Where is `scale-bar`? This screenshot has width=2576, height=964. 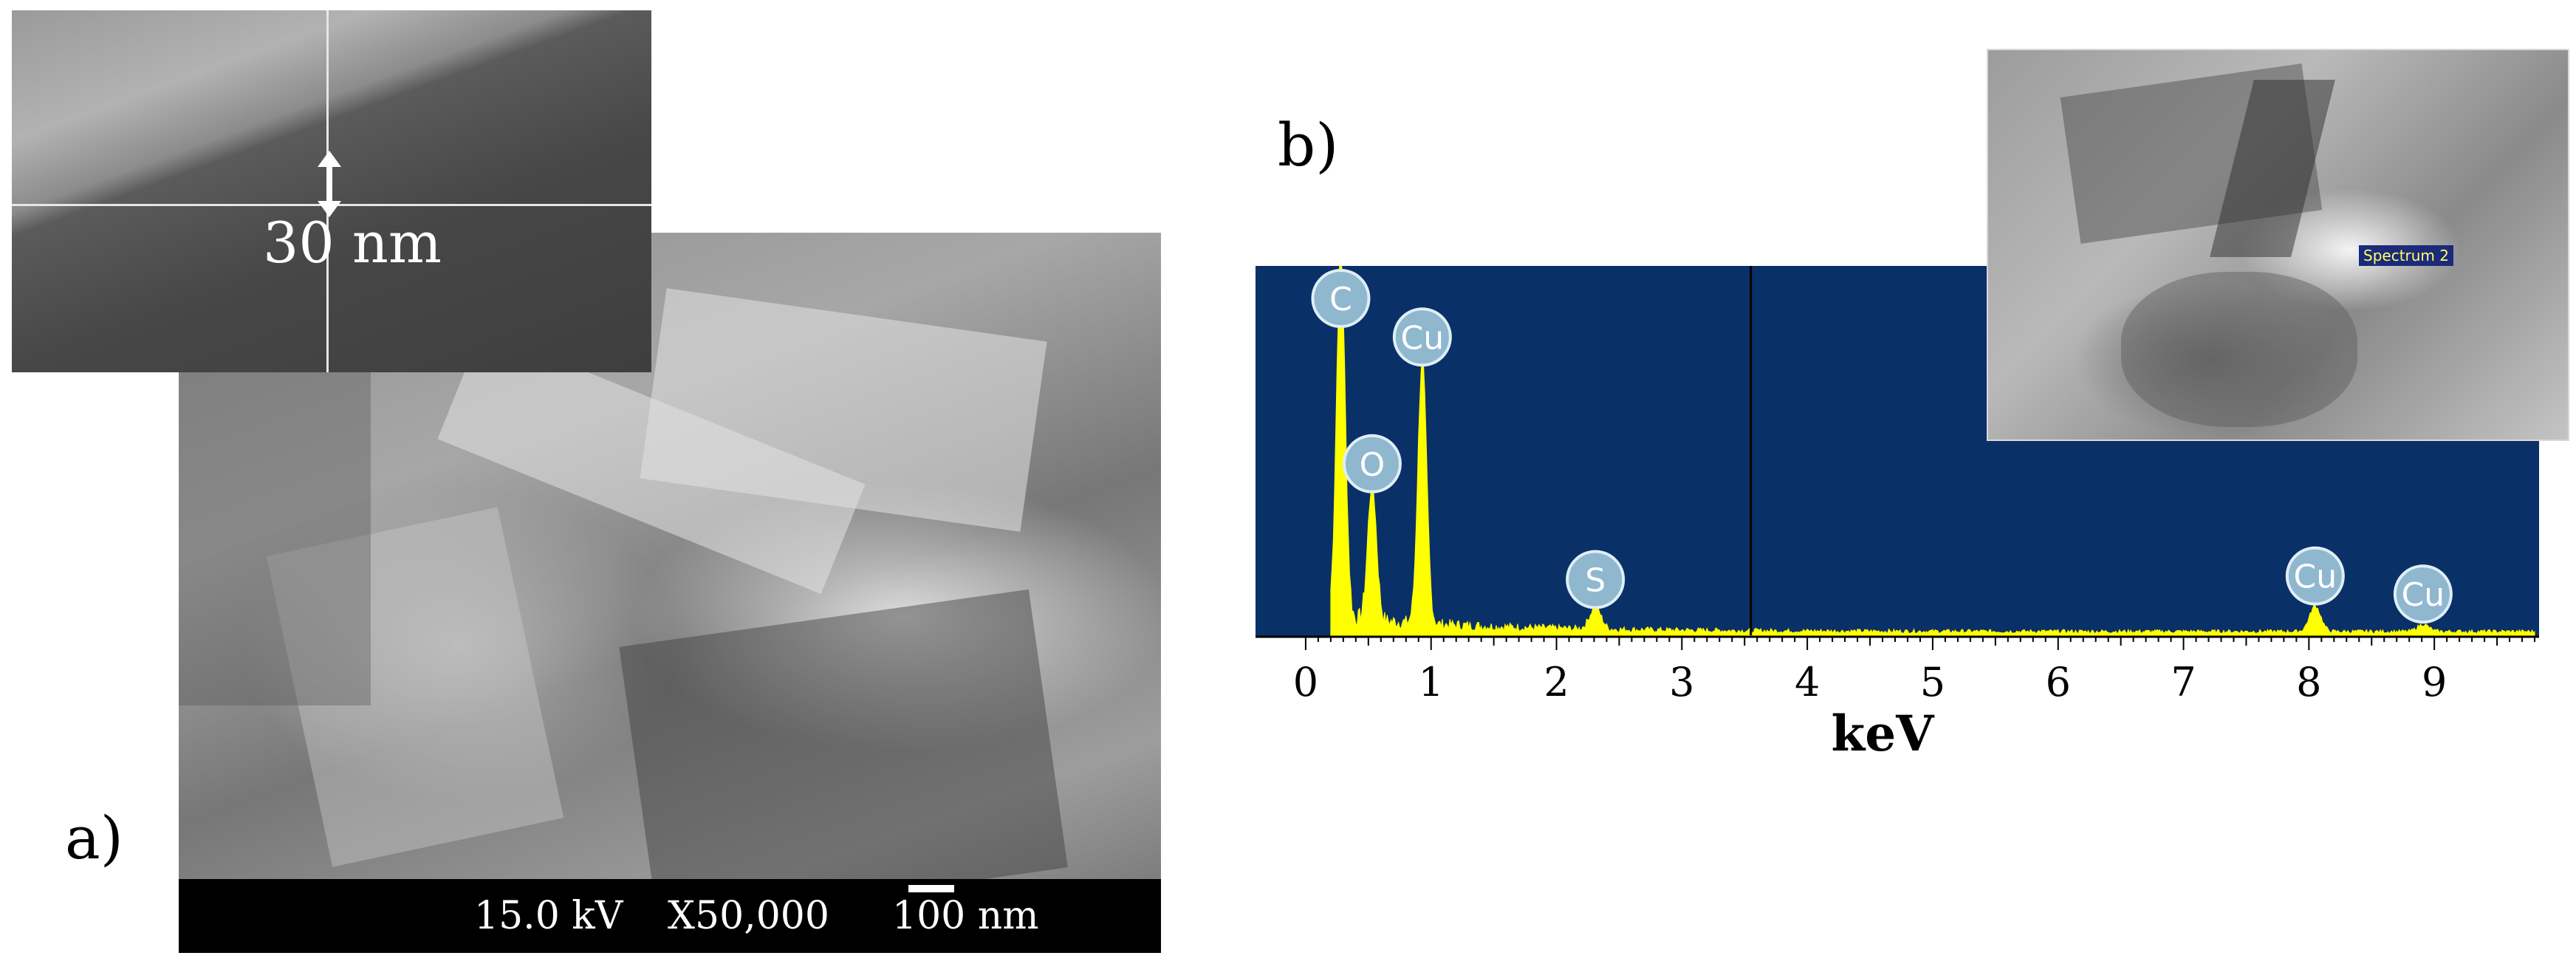 scale-bar is located at coordinates (931, 889).